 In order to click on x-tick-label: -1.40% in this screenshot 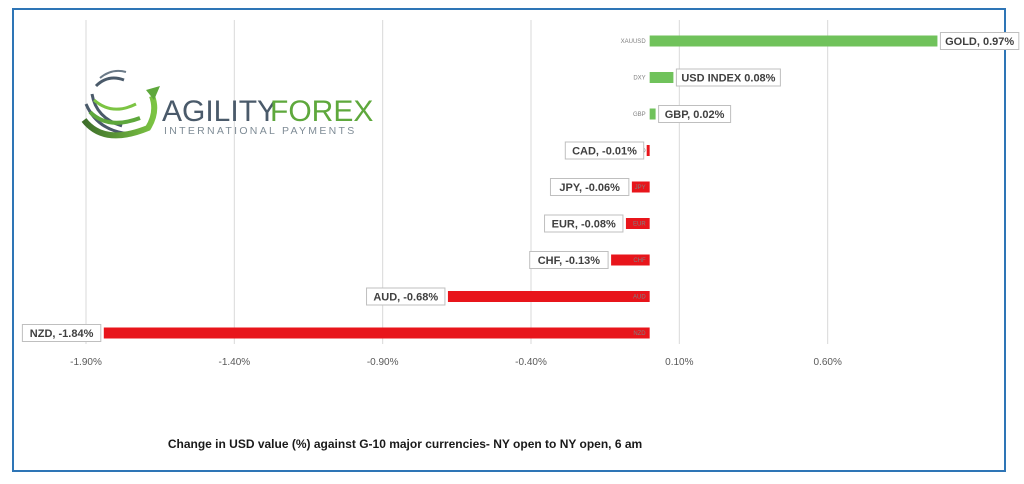, I will do `click(234, 362)`.